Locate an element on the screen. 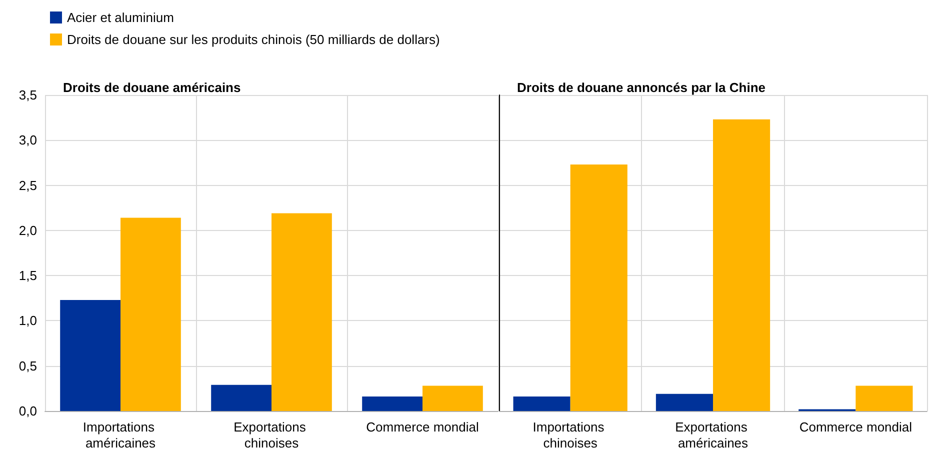  chart-title: Droits de douane annoncés par la Chine is located at coordinates (641, 87).